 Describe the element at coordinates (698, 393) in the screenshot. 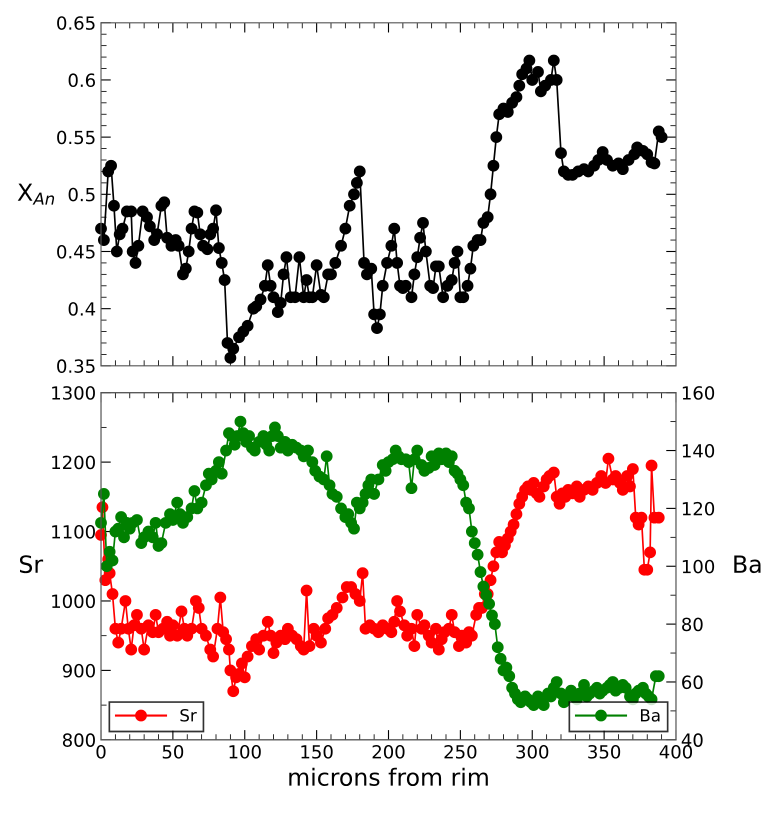

I see `y2-tick-label: 160` at that location.